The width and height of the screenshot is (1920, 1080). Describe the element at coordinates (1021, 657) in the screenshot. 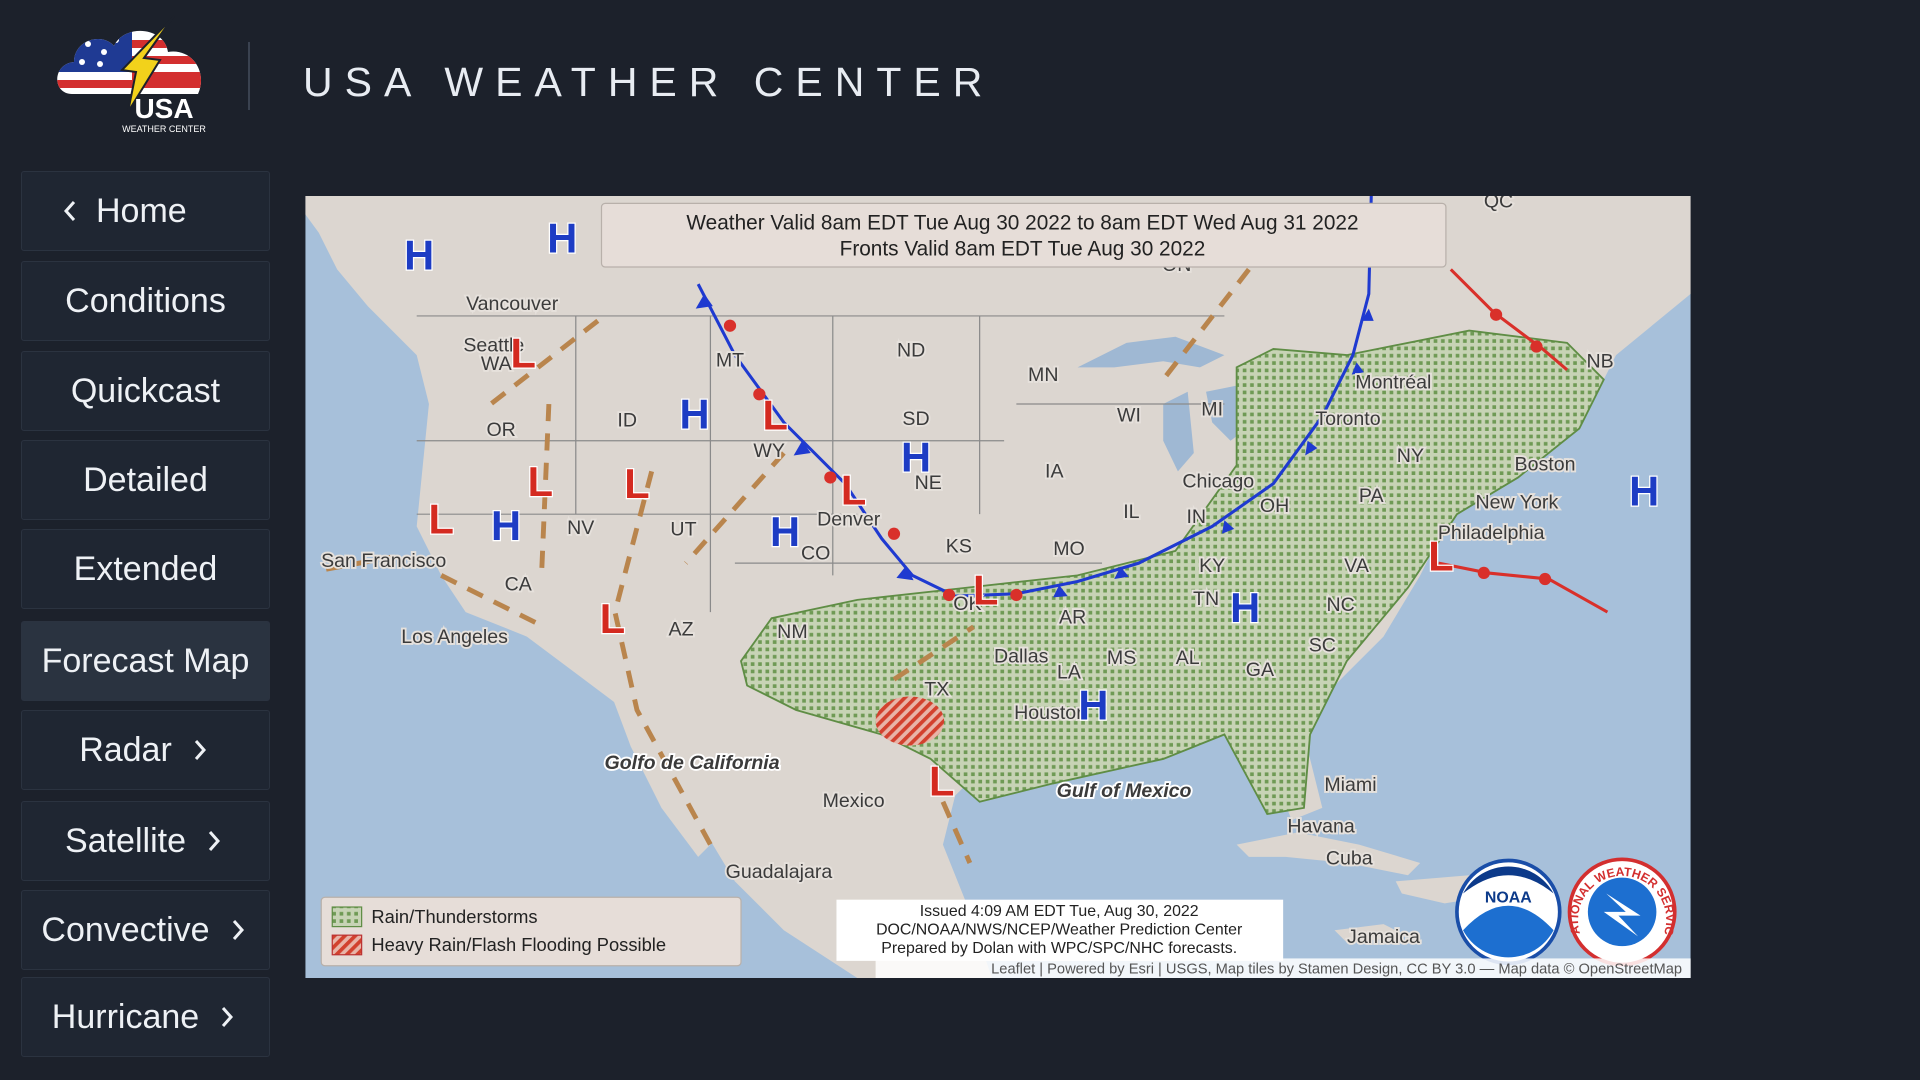

I see `place-label: Dallas` at that location.